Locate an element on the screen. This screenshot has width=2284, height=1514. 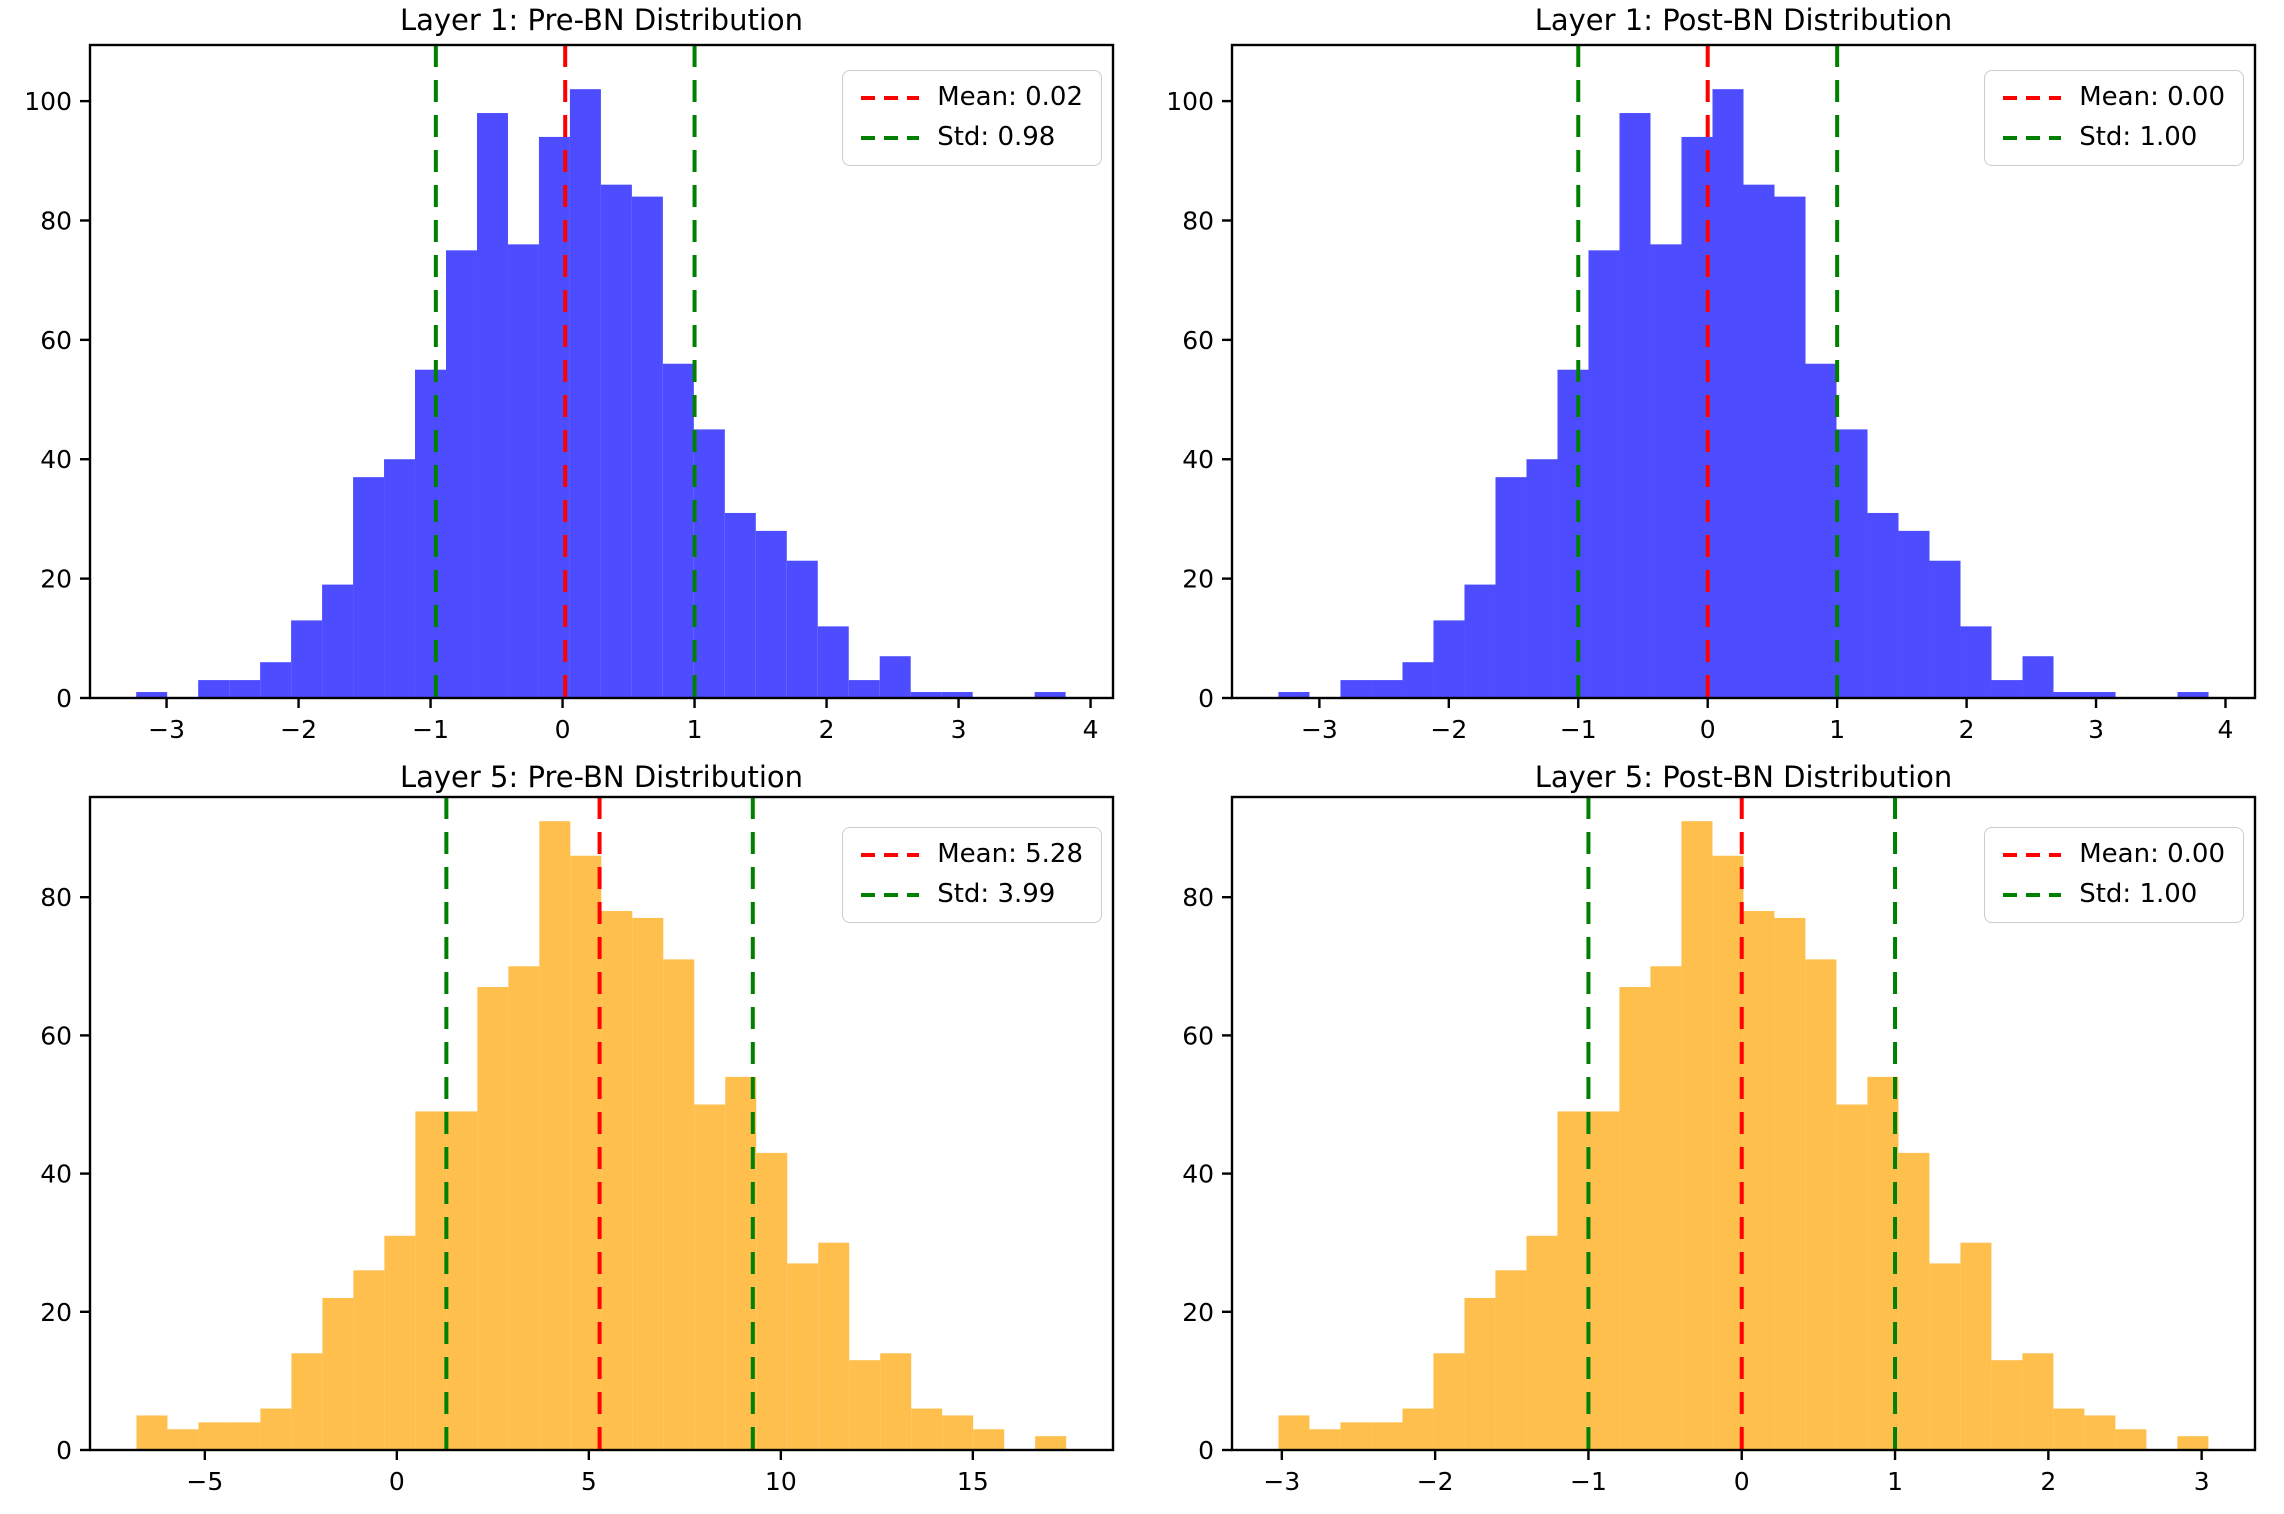
legend-entry-std: Std: 3.99 is located at coordinates (972, 894).